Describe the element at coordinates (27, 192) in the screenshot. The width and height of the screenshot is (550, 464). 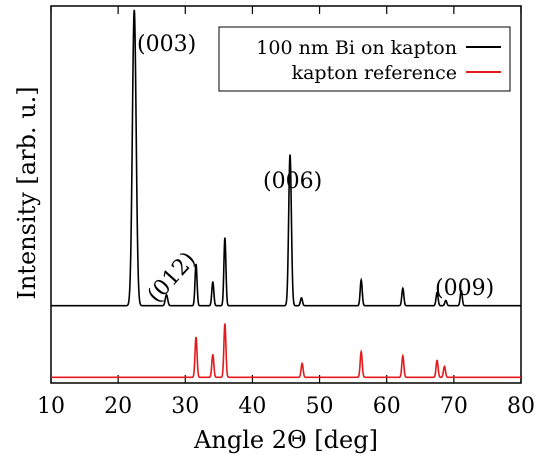
I see `y-axis-title: Intensity [arb. u.]` at that location.